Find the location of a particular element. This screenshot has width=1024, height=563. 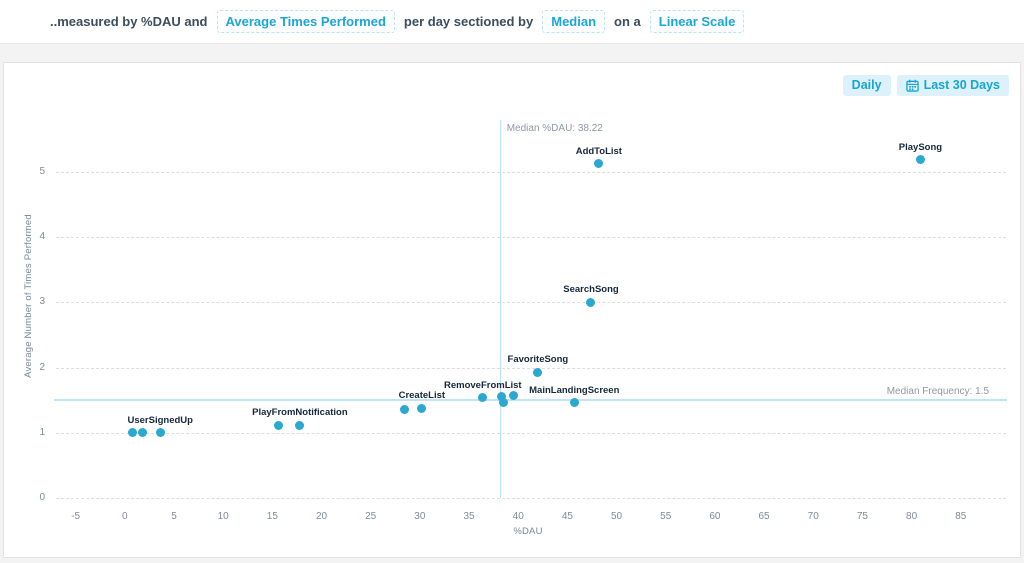

scale-selector: Linear Scale is located at coordinates (697, 21).